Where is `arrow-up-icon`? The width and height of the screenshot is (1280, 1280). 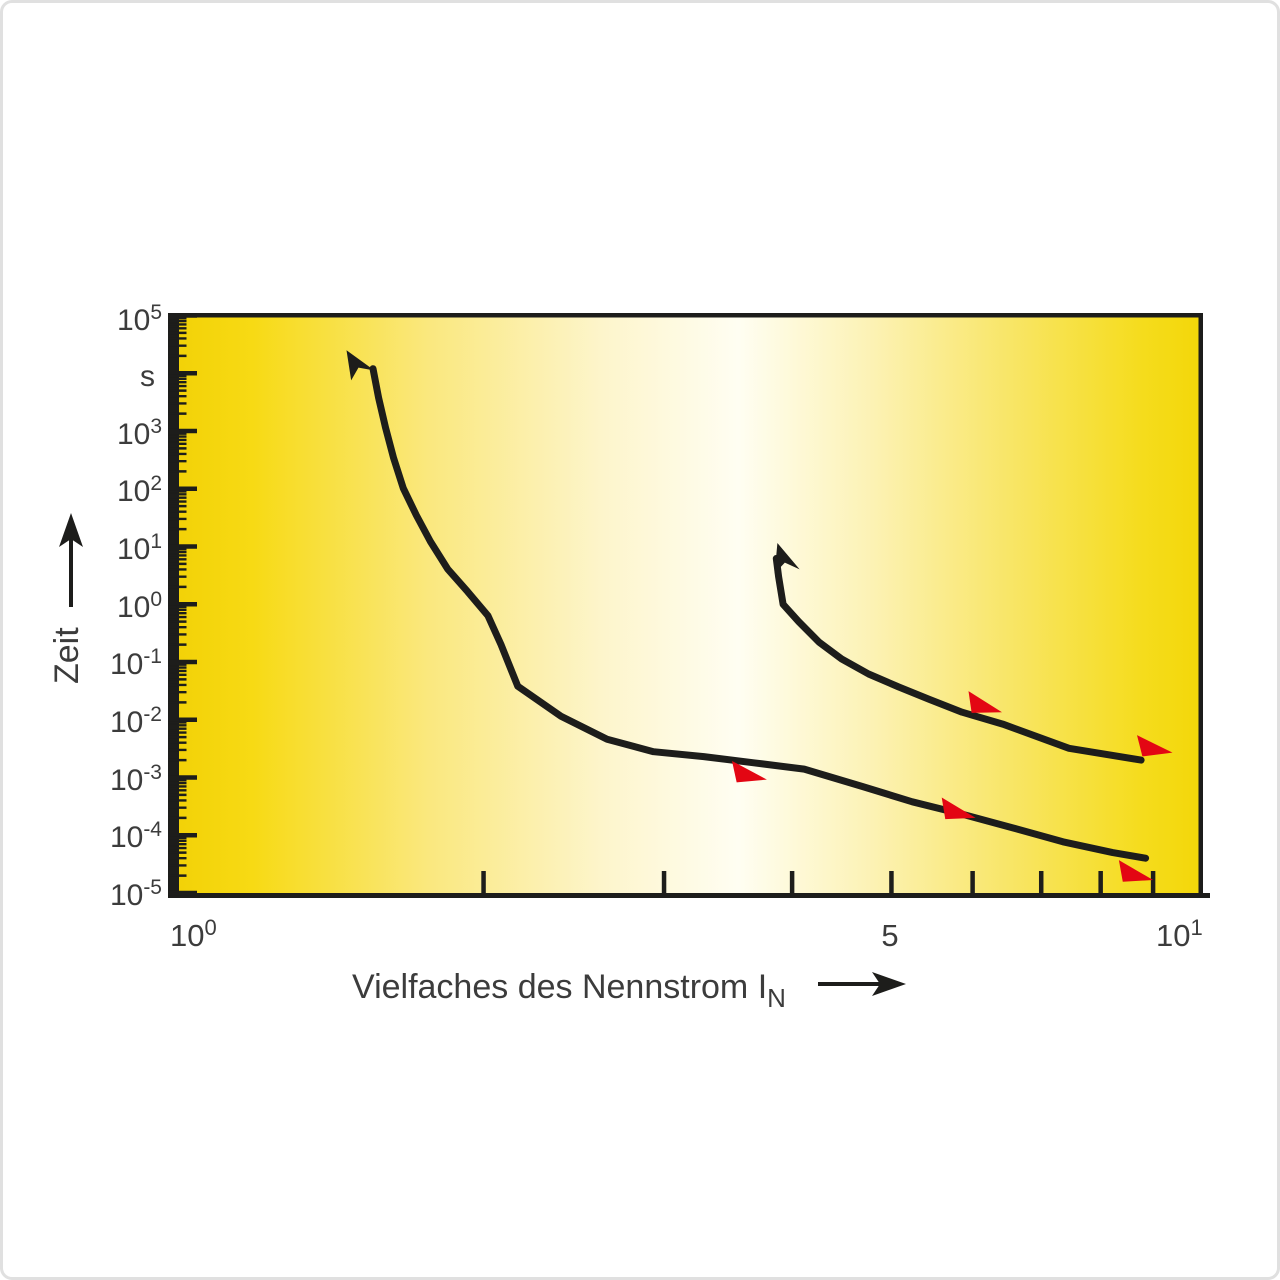
arrow-up-icon is located at coordinates (71, 530).